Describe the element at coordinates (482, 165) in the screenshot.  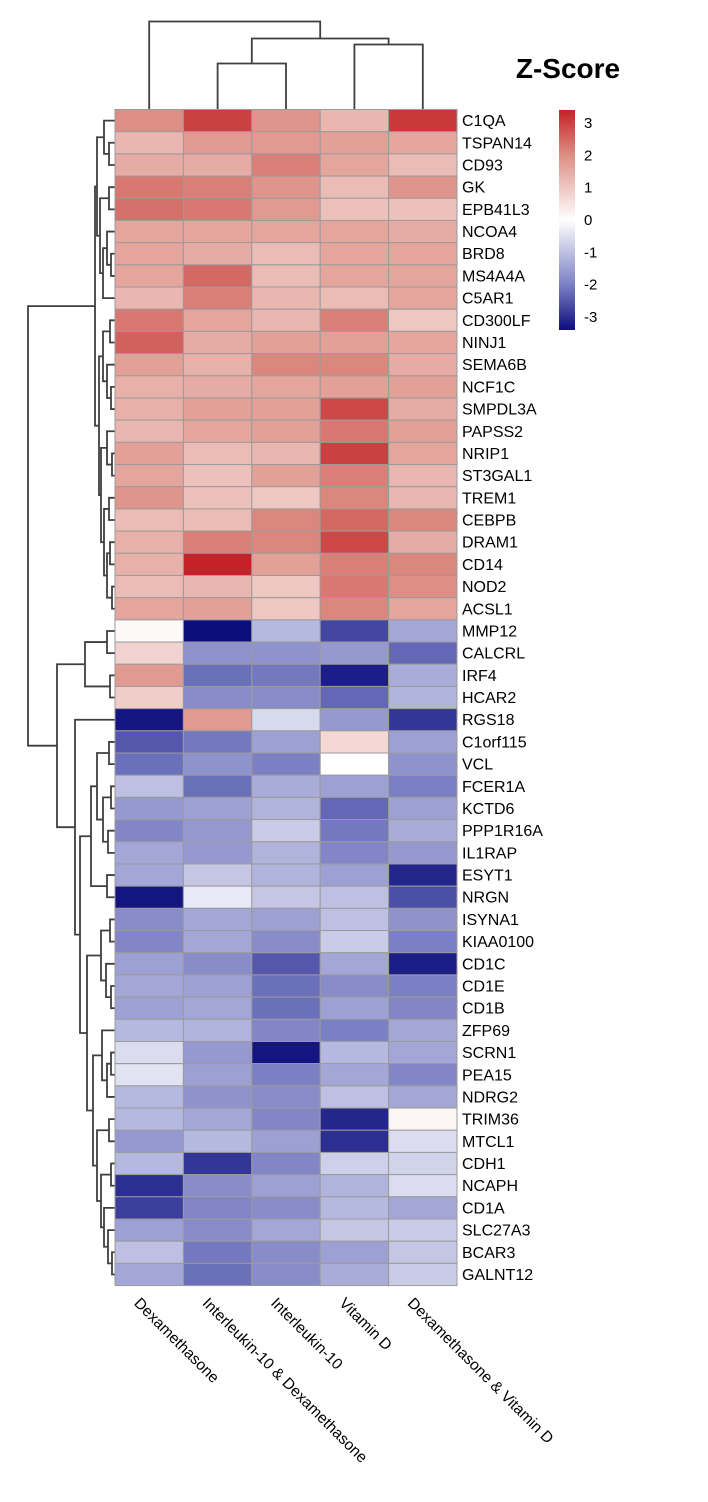
I see `row-label: CD93` at that location.